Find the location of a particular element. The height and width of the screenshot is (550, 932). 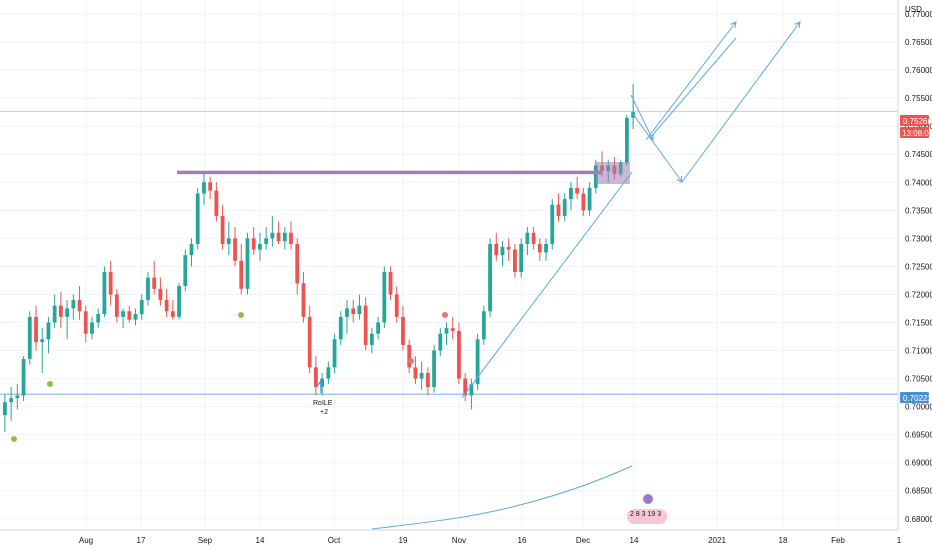

annotation-label: RoILE is located at coordinates (323, 403).